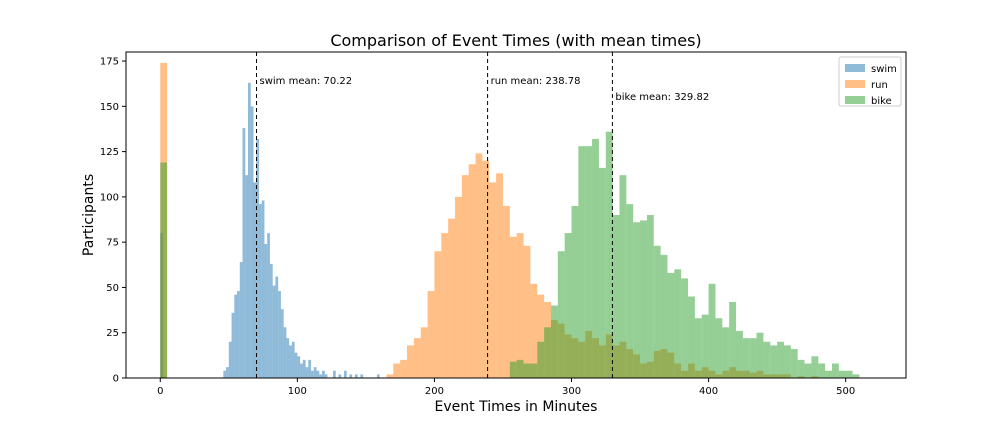 The height and width of the screenshot is (432, 1008). Describe the element at coordinates (89, 215) in the screenshot. I see `y-axis-label: Participants` at that location.